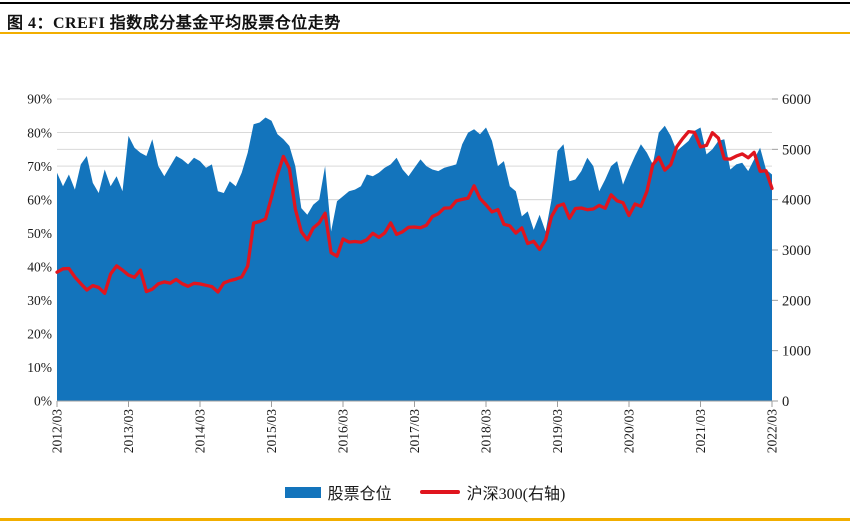 This screenshot has height=525, width=850. I want to click on left-axis-tick-label: 80%, so click(39, 132).